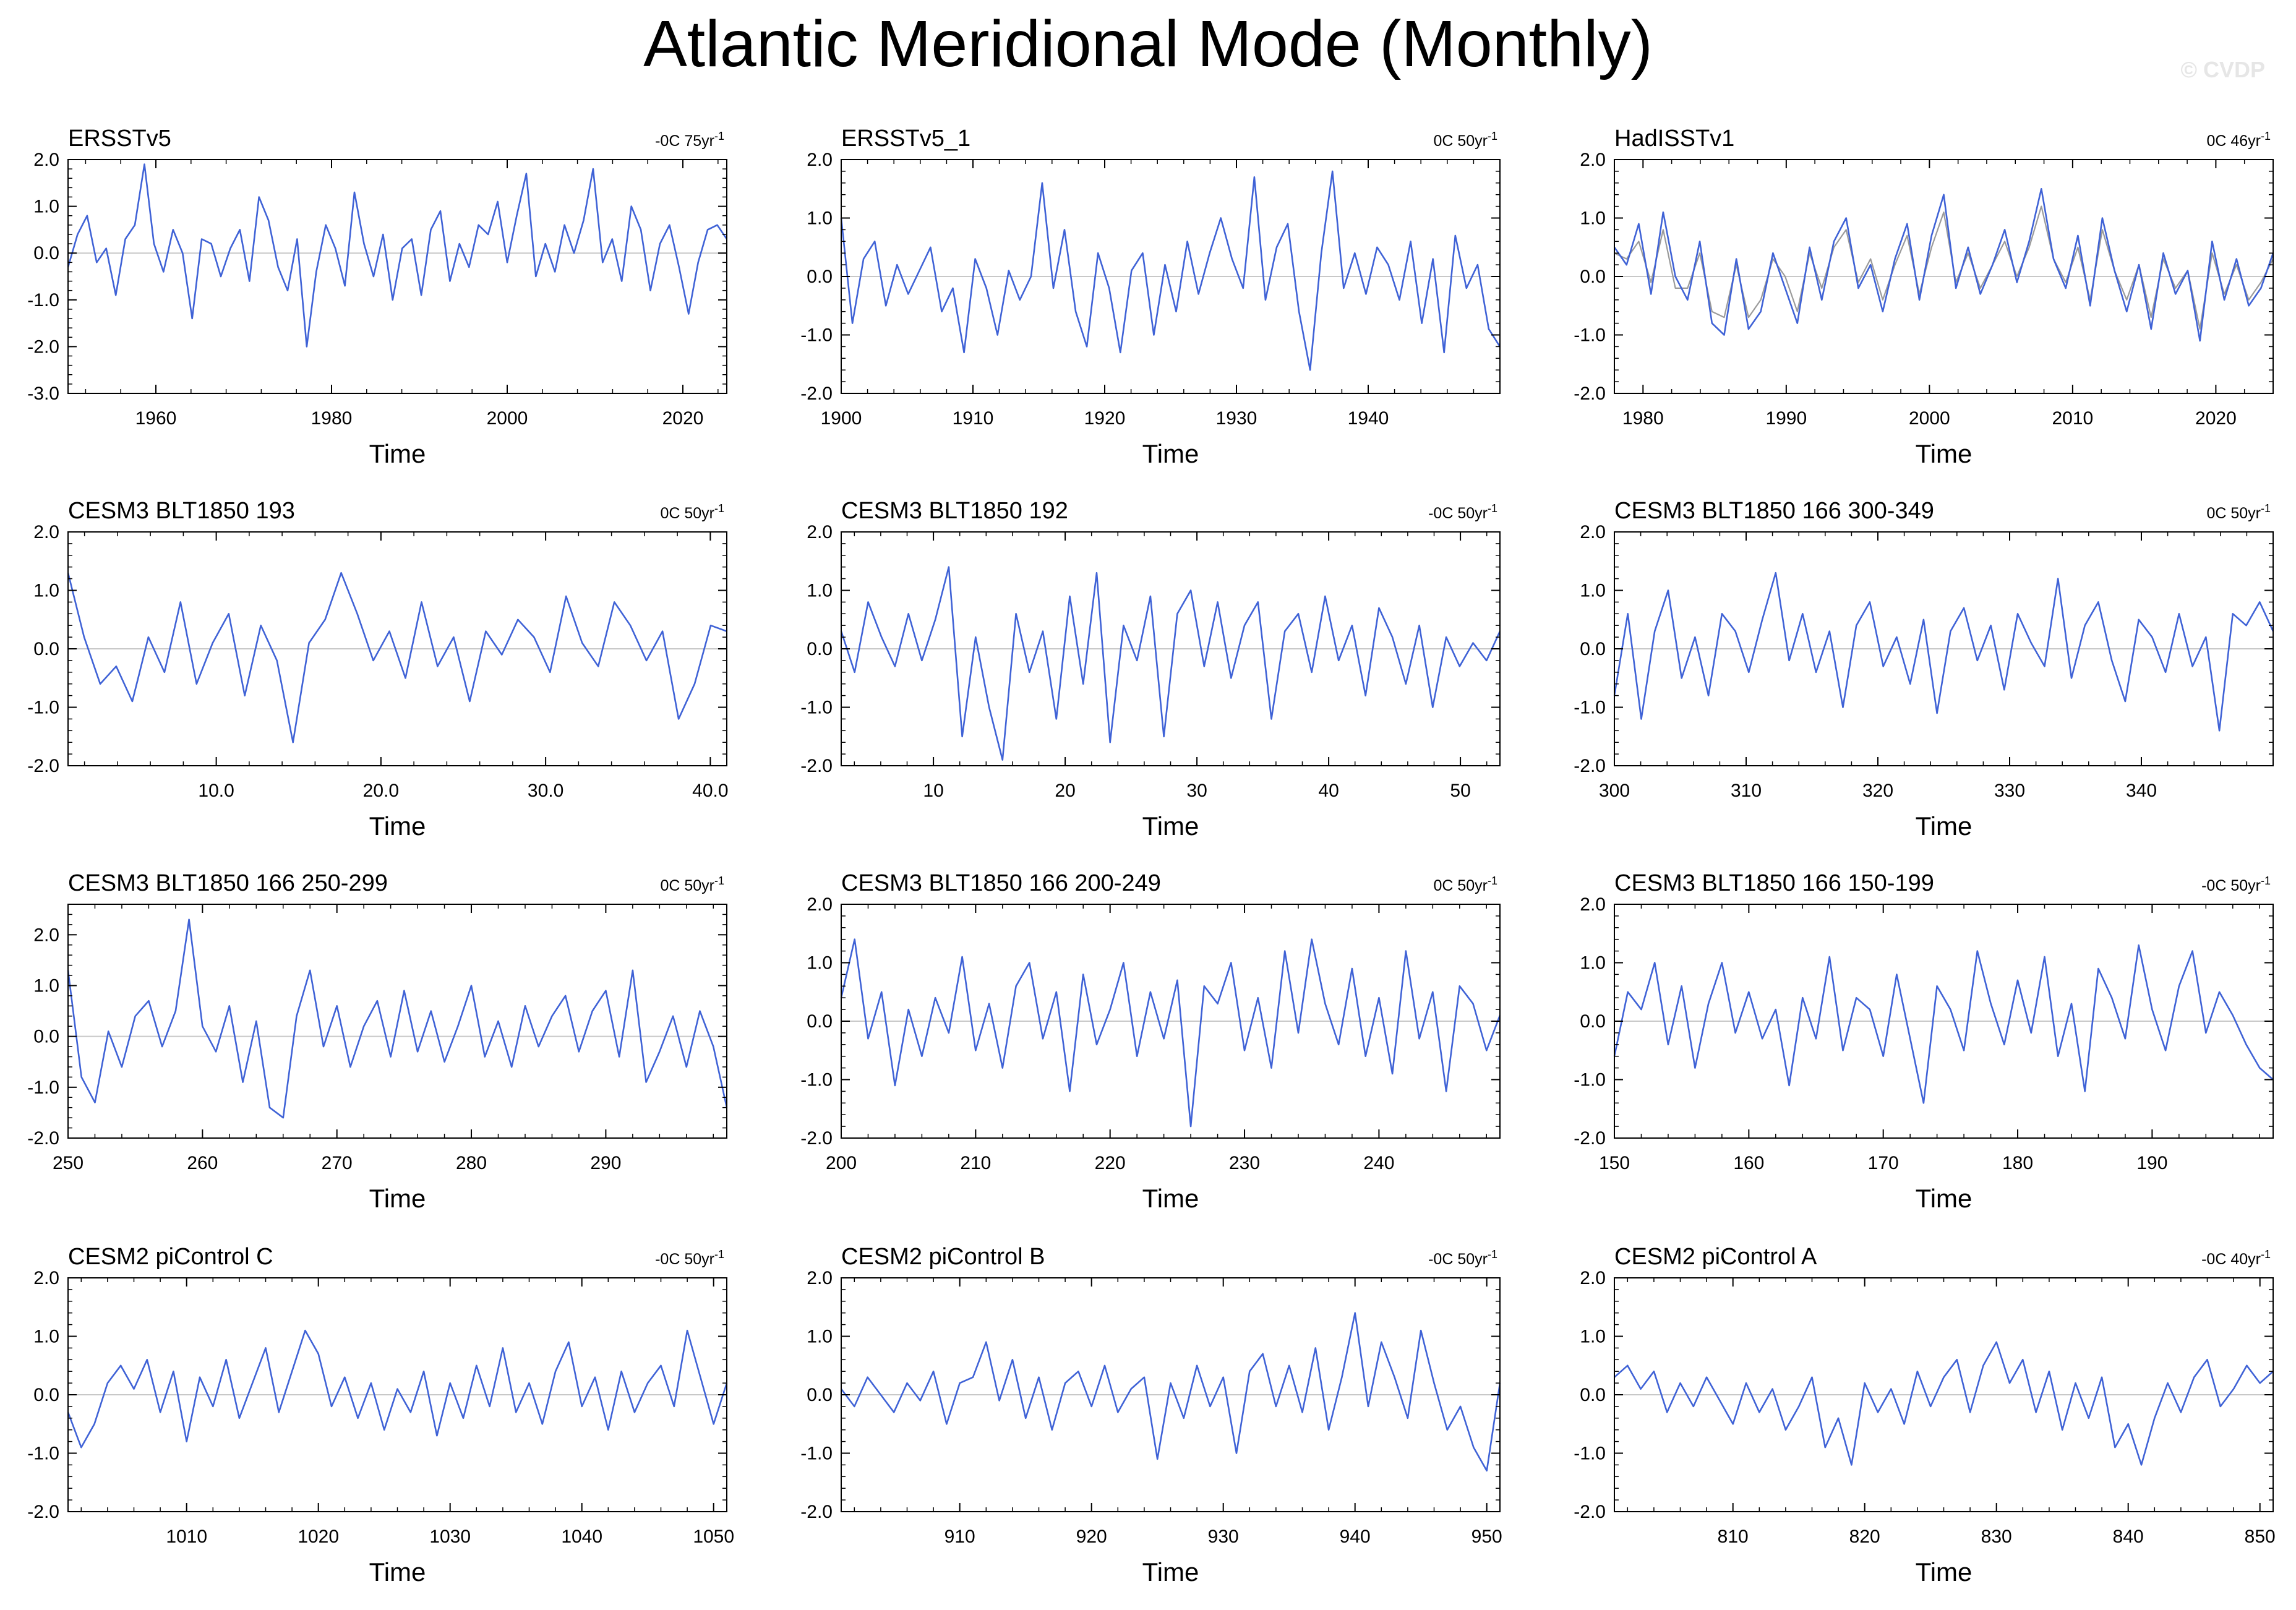 The height and width of the screenshot is (1610, 2296). Describe the element at coordinates (1328, 791) in the screenshot. I see `x-tick-label: 40` at that location.